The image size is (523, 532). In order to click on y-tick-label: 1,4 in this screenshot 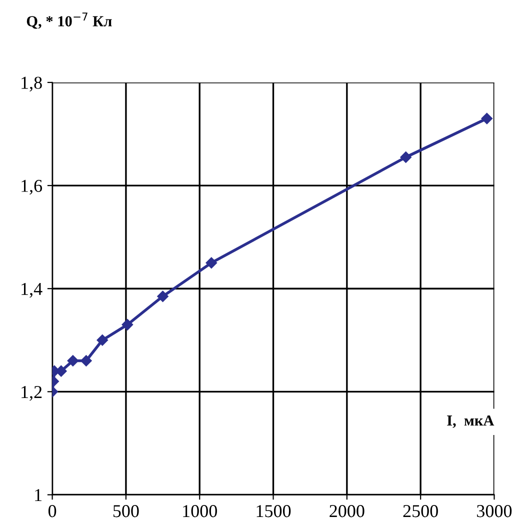, I will do `click(32, 290)`.